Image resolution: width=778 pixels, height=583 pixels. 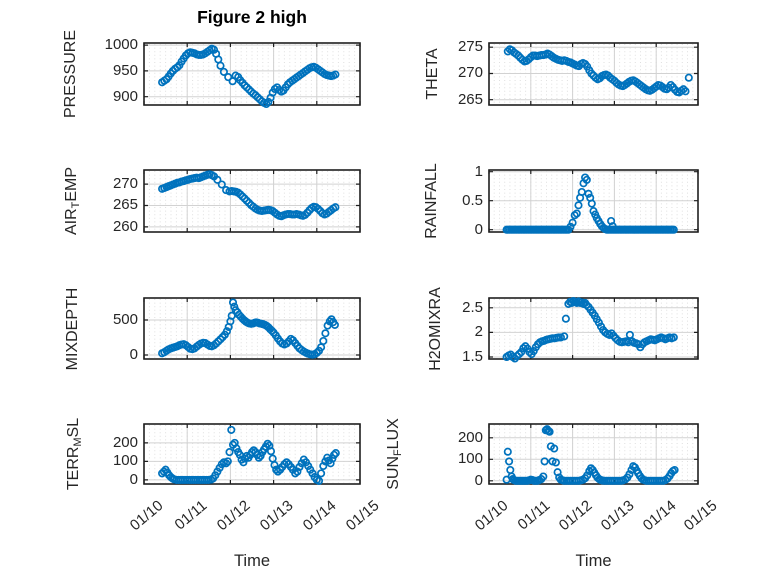 What do you see at coordinates (71, 221) in the screenshot?
I see `ylabel-text: AIR` at bounding box center [71, 221].